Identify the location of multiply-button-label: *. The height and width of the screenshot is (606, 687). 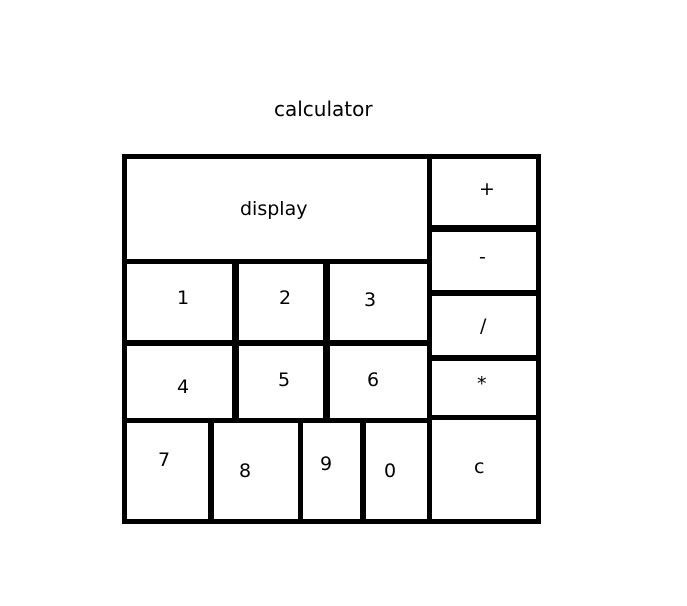
(482, 384).